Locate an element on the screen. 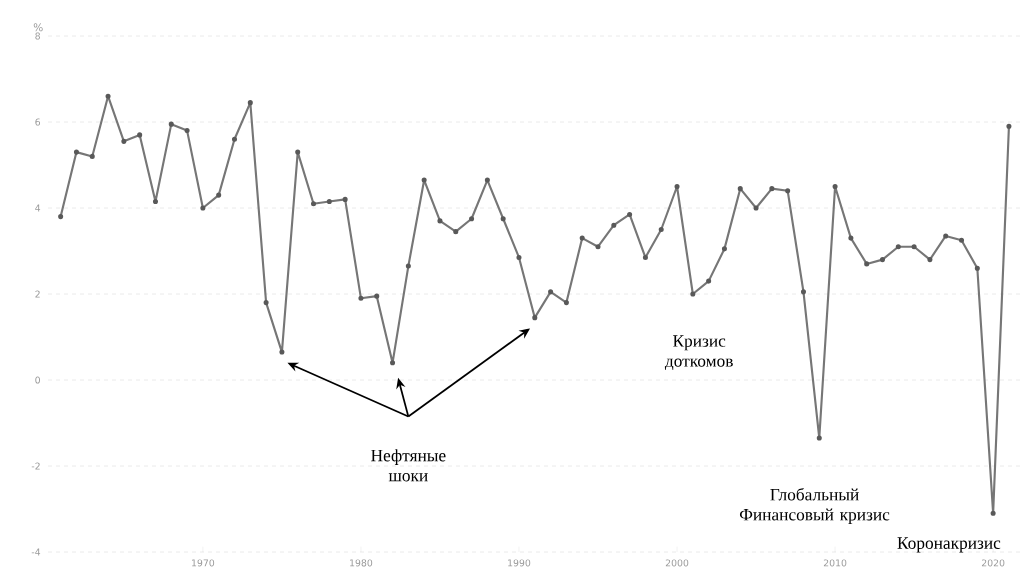 The width and height of the screenshot is (1026, 583). x-tick-label: 1990 is located at coordinates (519, 563).